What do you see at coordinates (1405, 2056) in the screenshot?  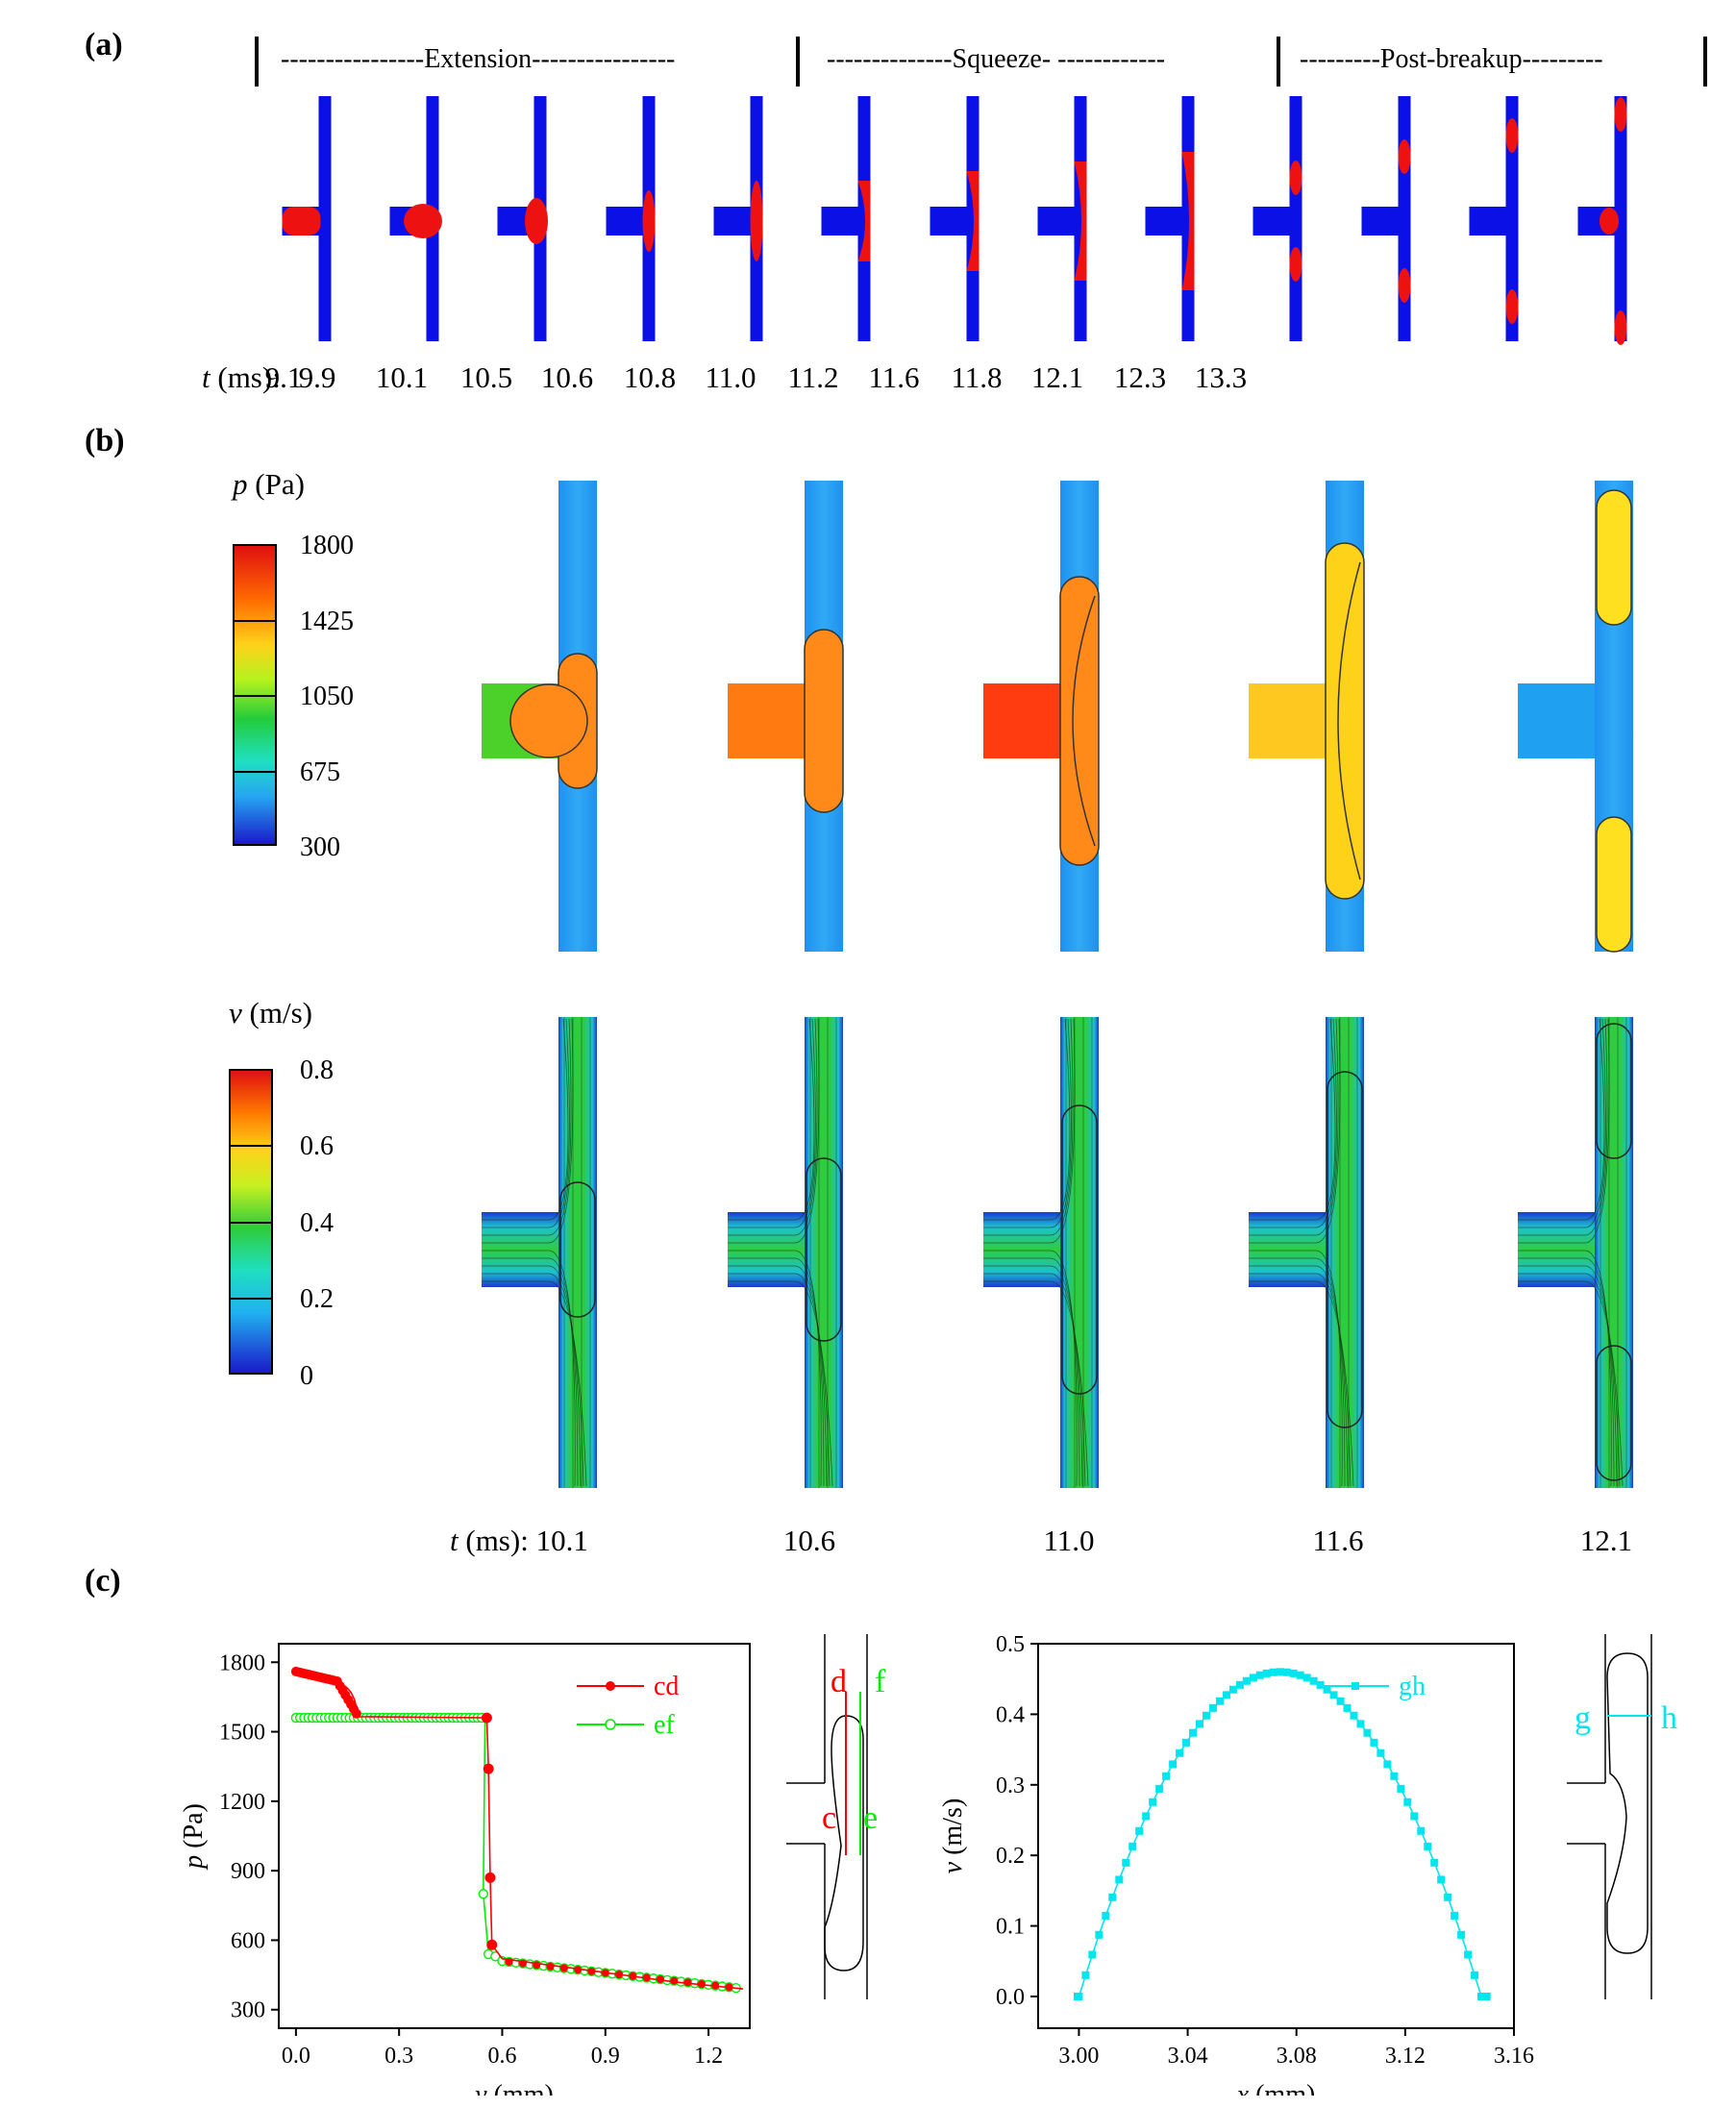 I see `x-tick-label: 3.12` at bounding box center [1405, 2056].